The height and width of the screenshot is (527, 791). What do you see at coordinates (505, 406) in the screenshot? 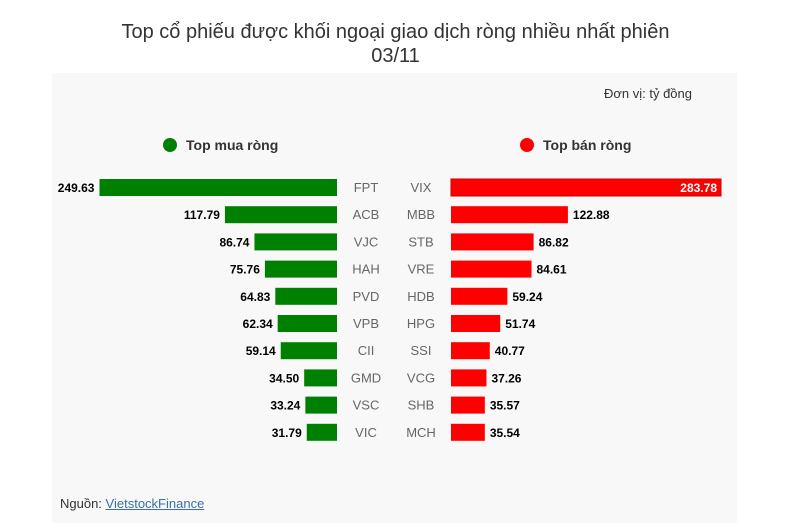
I see `sell-value-label: 35.57` at bounding box center [505, 406].